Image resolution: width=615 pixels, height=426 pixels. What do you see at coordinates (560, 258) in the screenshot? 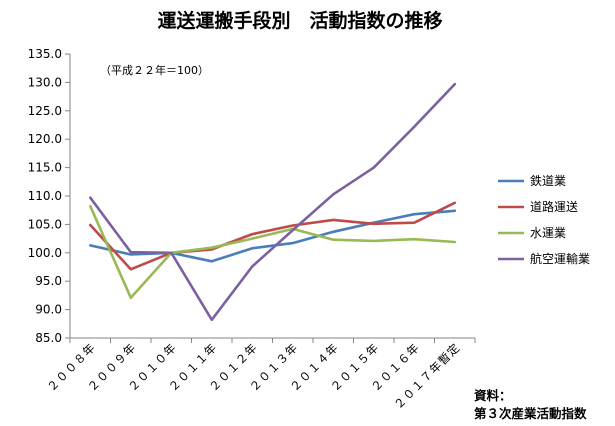
I see `legend-label-4: 航空運輸業` at bounding box center [560, 258].